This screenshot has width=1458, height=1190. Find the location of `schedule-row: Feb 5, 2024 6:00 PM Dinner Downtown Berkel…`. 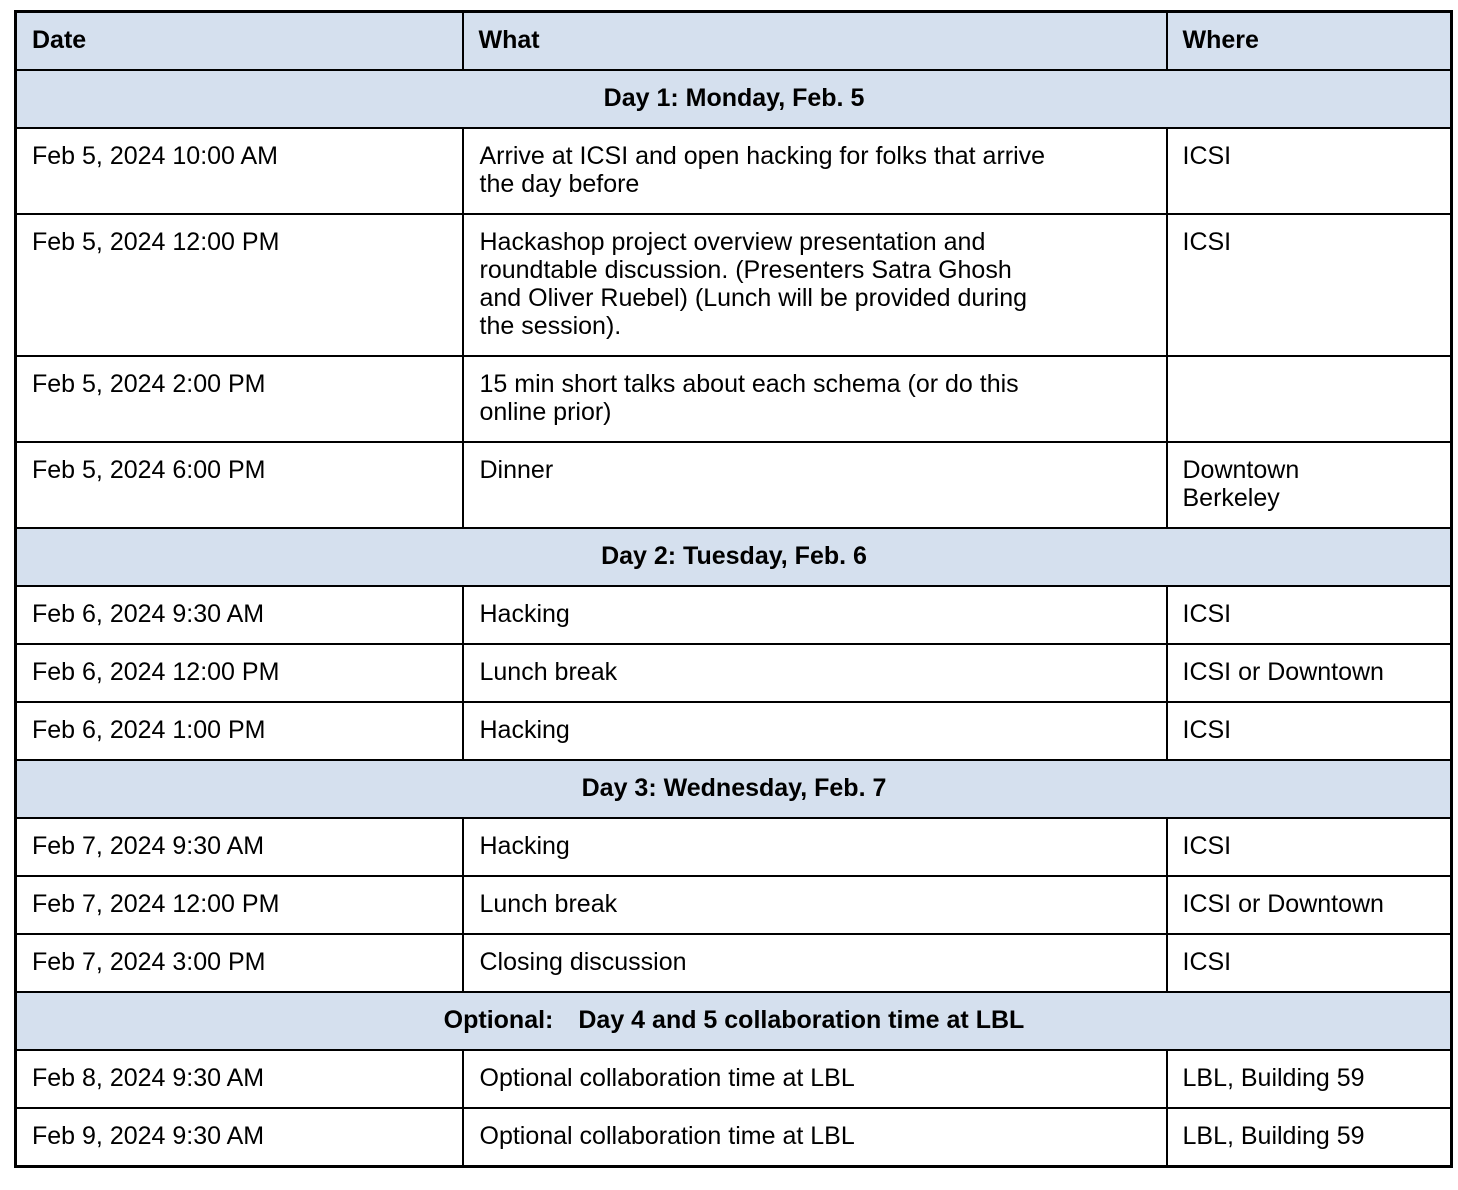

schedule-row: Feb 5, 2024 6:00 PM Dinner Downtown Berkel… is located at coordinates (733, 485).